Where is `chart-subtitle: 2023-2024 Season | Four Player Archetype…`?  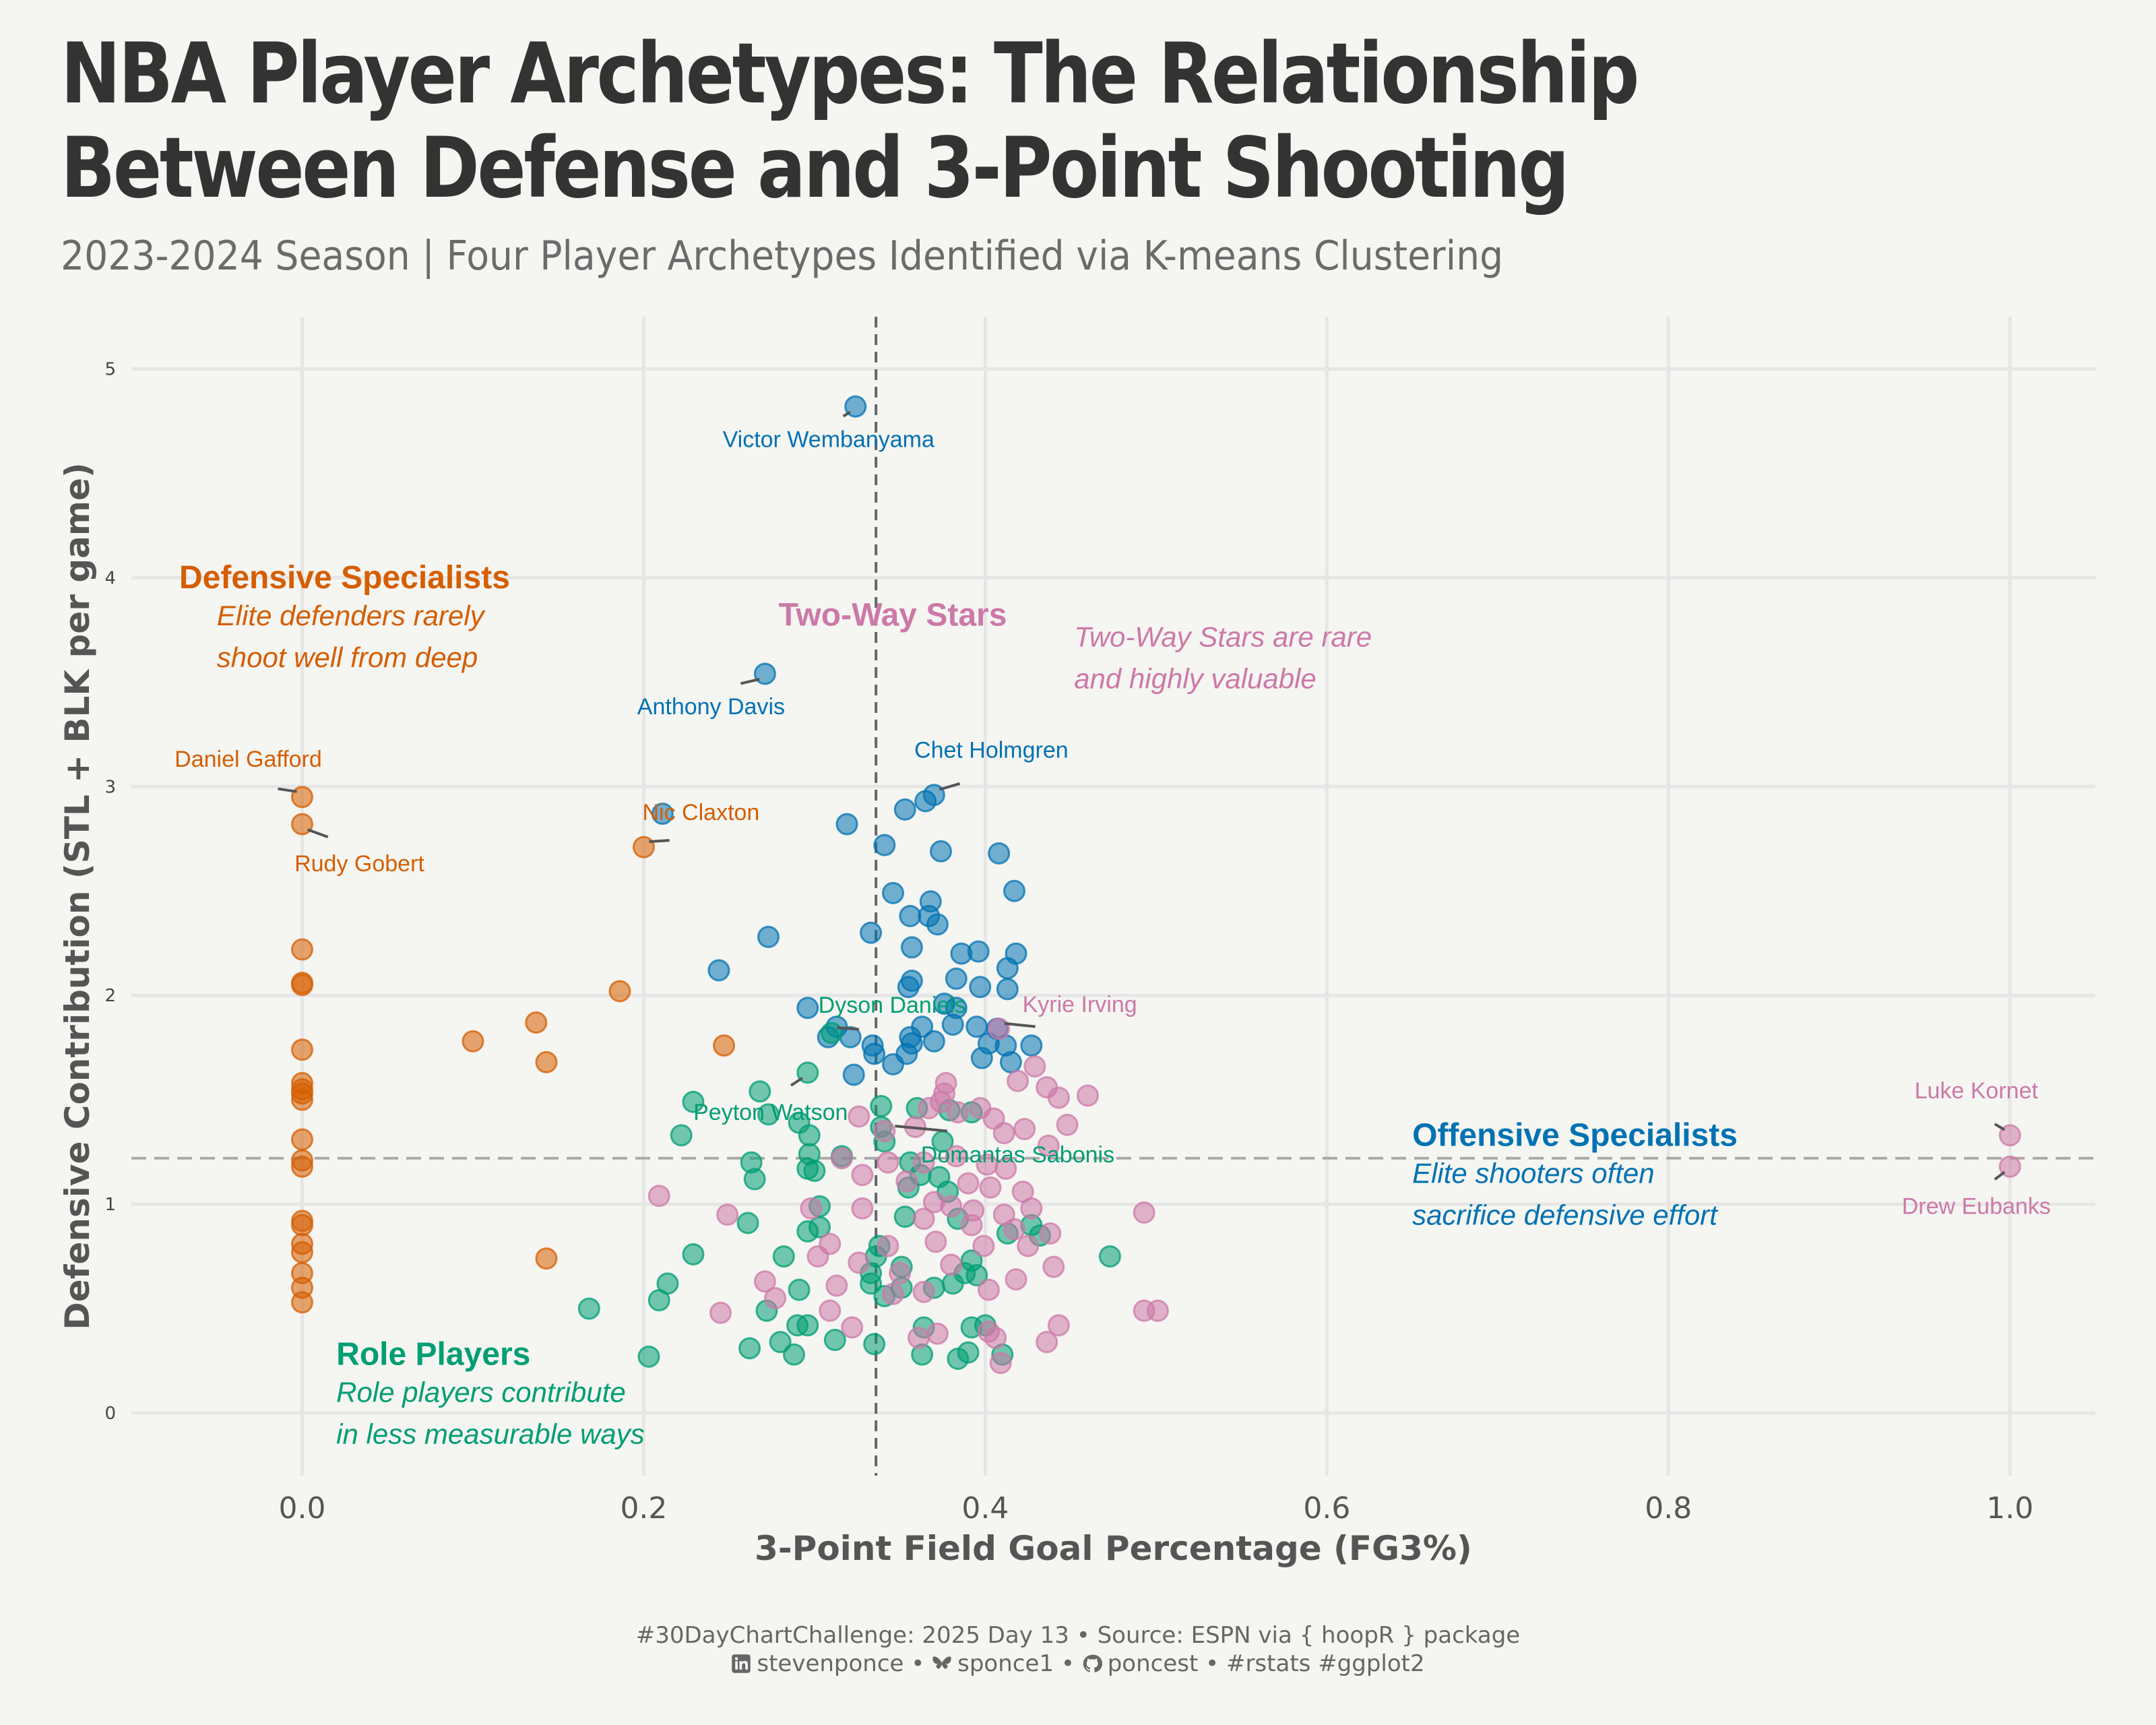 chart-subtitle: 2023-2024 Season | Four Player Archetype… is located at coordinates (782, 256).